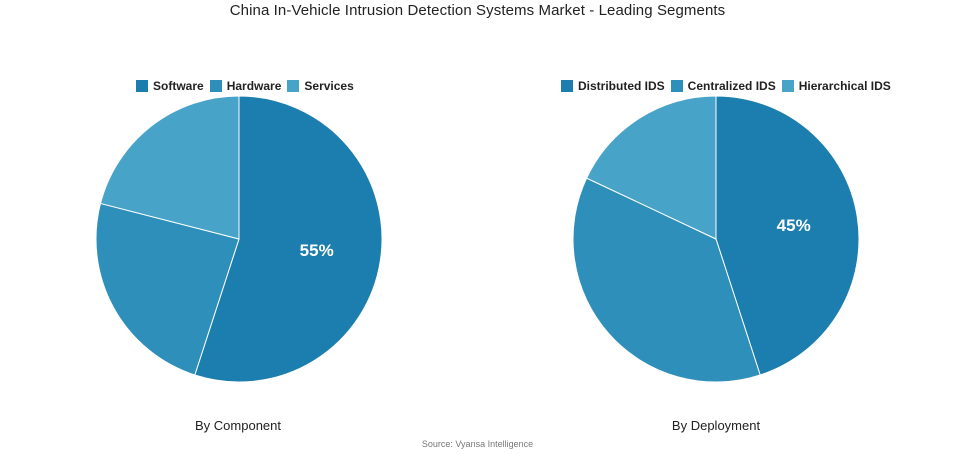 This screenshot has width=955, height=454. Describe the element at coordinates (169, 167) in the screenshot. I see `pie-slice-services` at that location.